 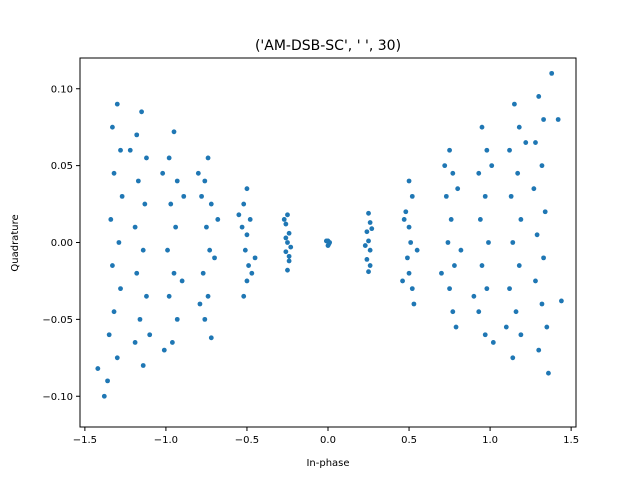 What do you see at coordinates (247, 440) in the screenshot?
I see `x-tick-label: −0.5` at bounding box center [247, 440].